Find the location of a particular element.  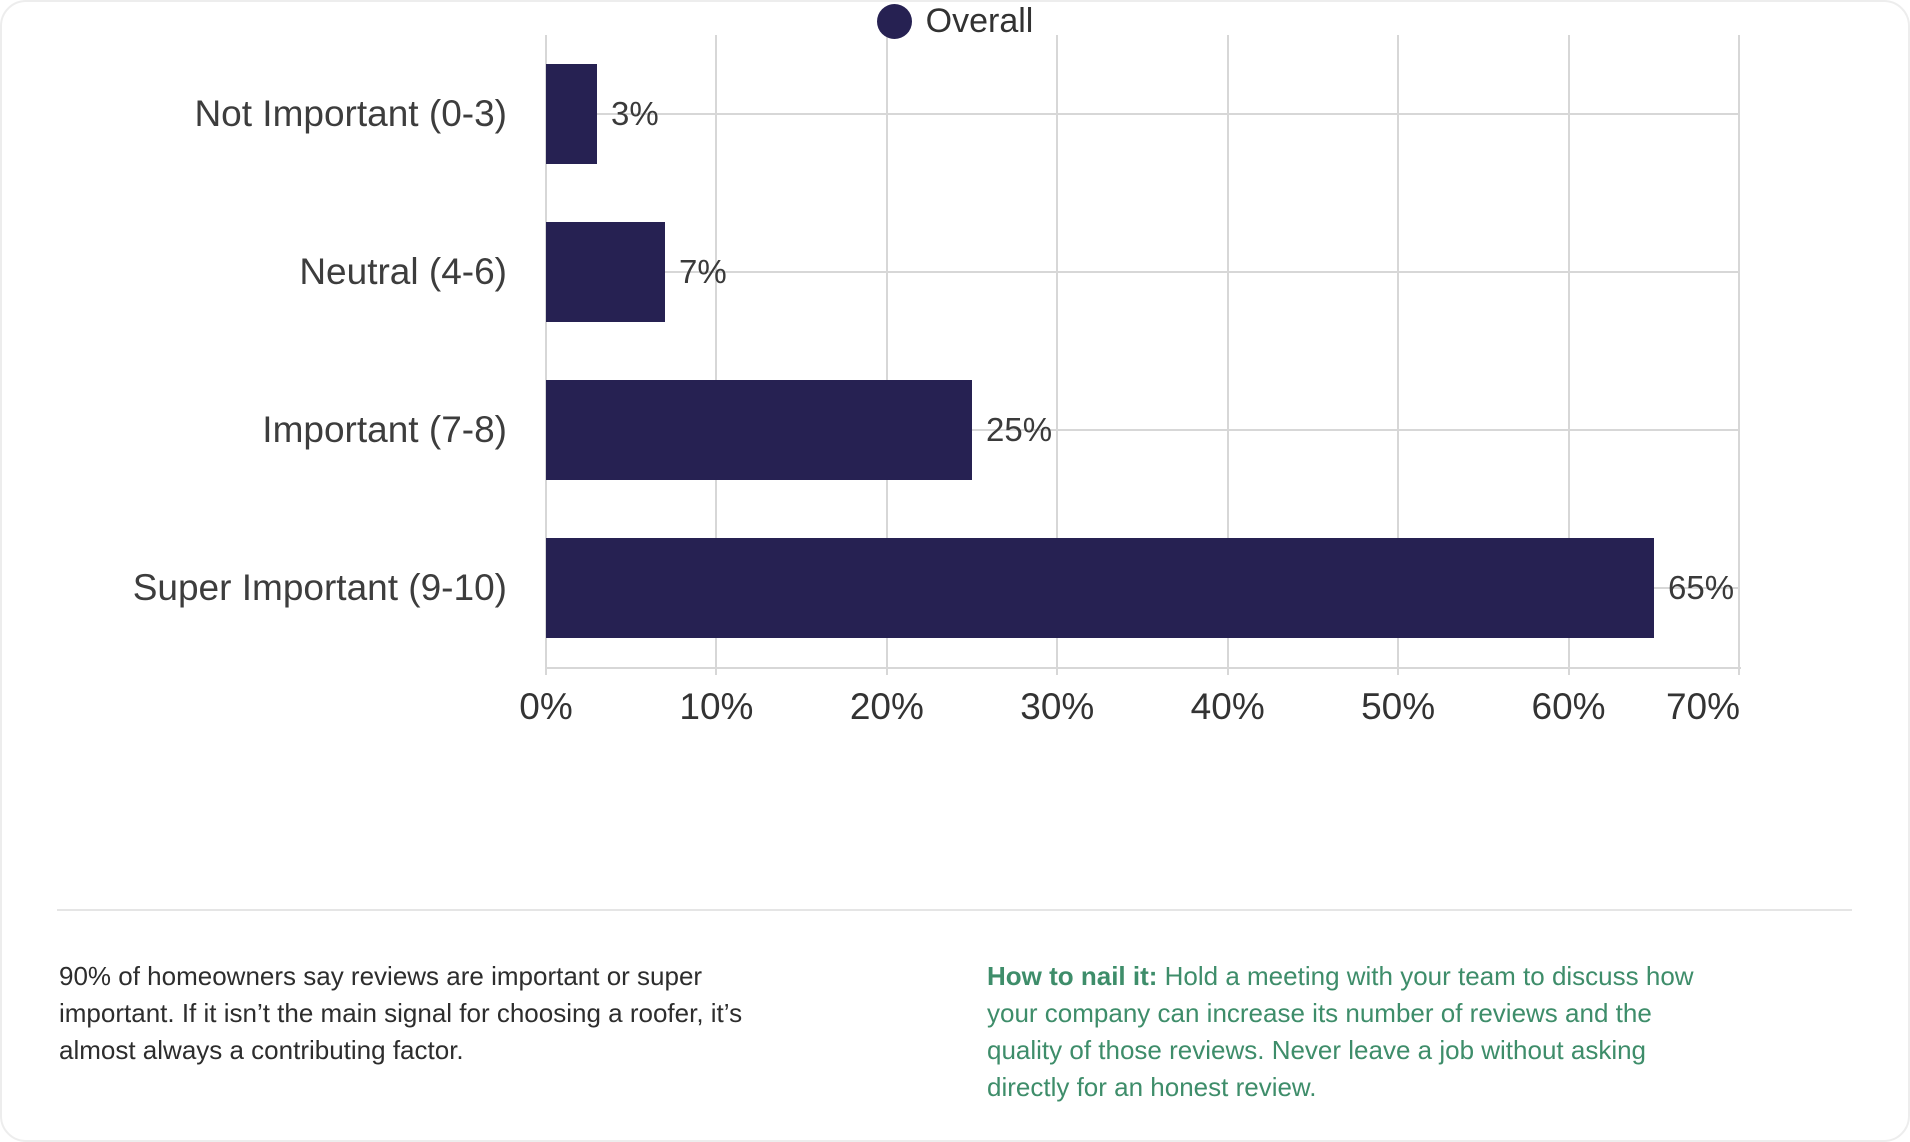

category-label: Super Important (9-10) is located at coordinates (319, 587).